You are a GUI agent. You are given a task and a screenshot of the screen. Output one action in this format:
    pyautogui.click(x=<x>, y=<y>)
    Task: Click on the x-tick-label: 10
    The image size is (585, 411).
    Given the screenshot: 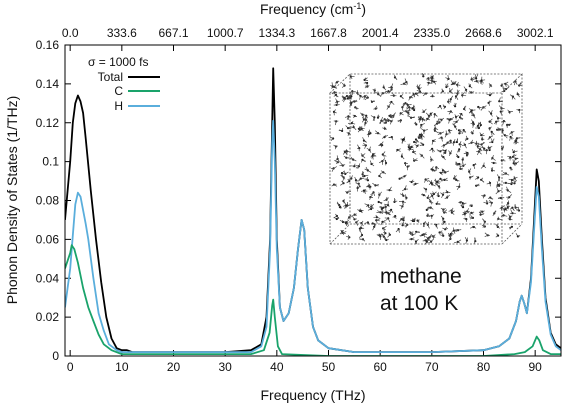 What is the action you would take?
    pyautogui.click(x=122, y=367)
    